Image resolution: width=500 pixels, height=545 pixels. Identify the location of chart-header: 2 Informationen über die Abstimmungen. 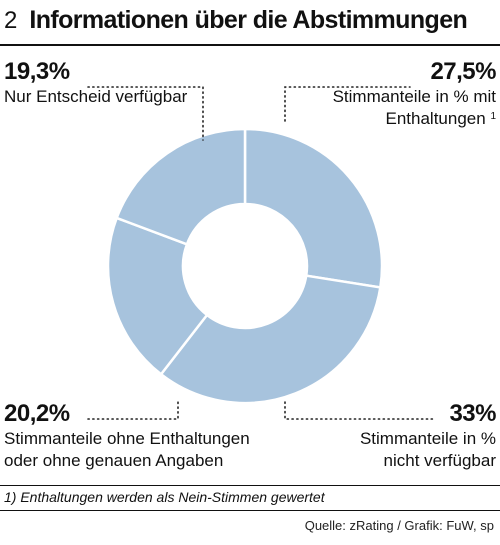
(250, 24).